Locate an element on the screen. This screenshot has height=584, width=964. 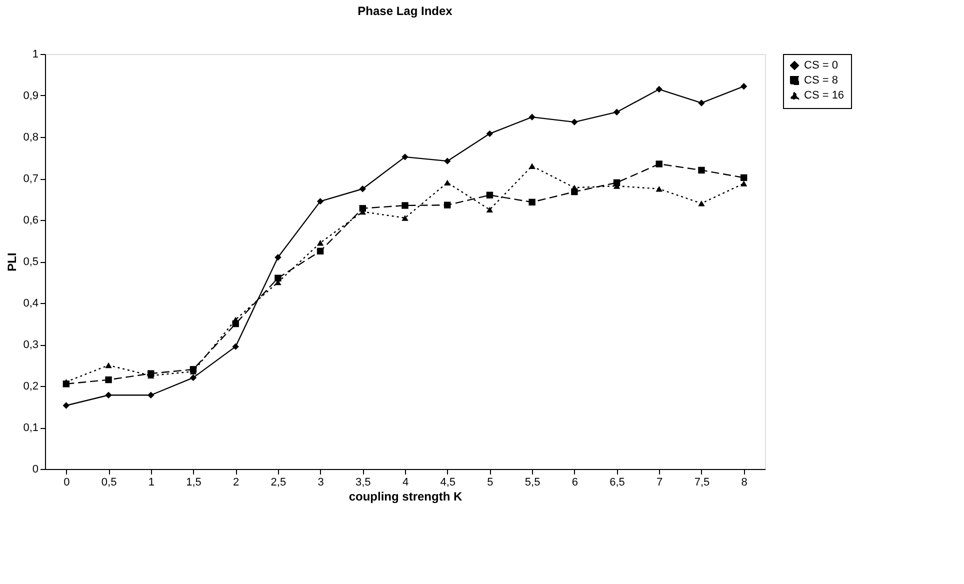
y-tick-label: 0,4 is located at coordinates (30, 304).